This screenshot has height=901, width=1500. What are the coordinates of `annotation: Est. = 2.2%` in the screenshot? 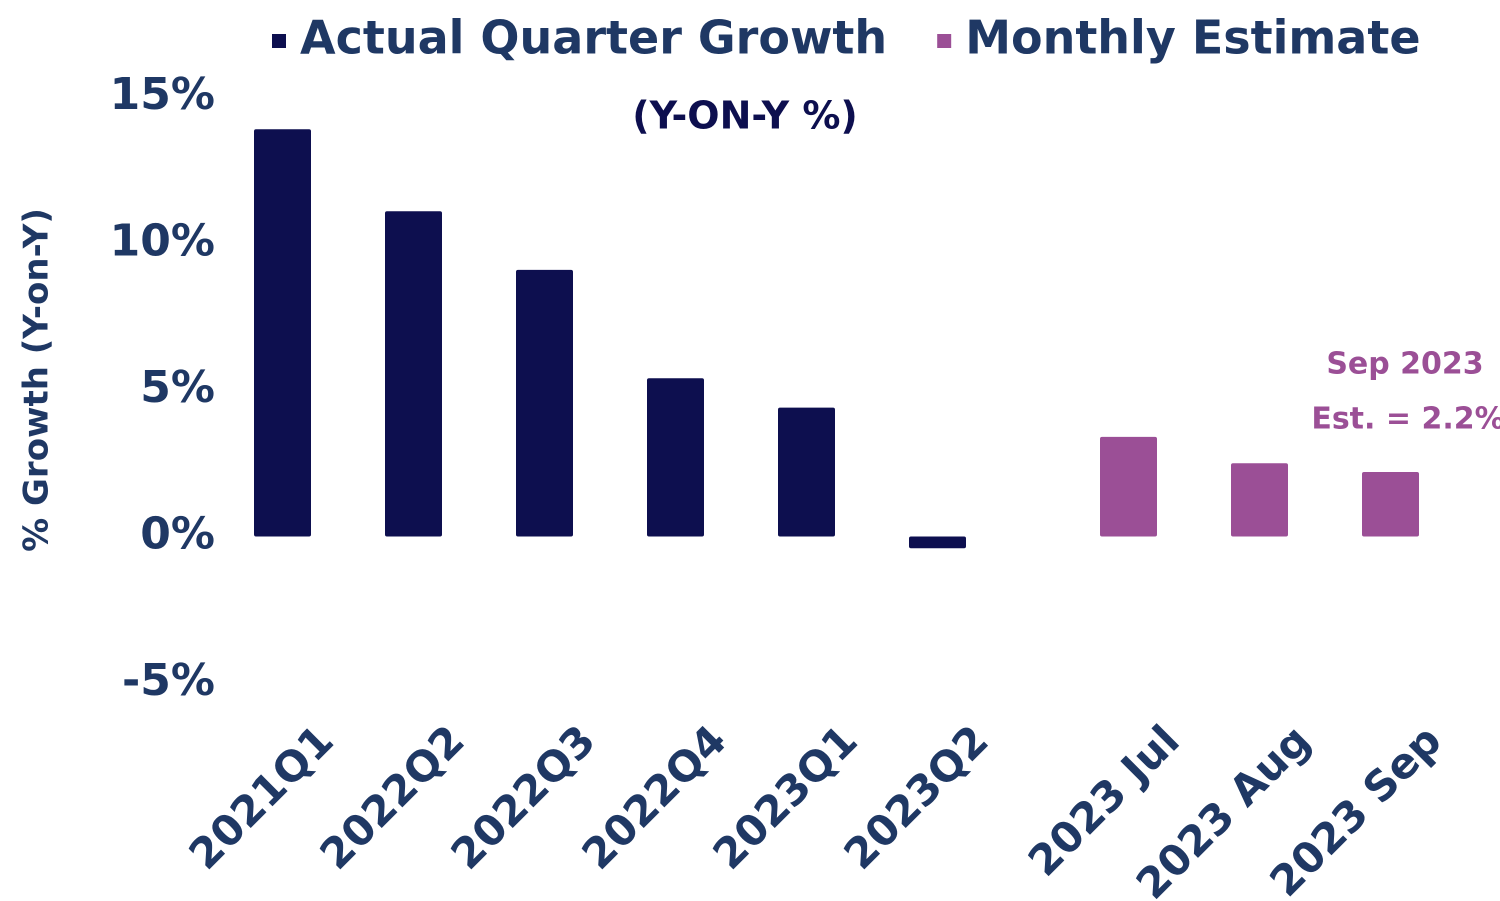 It's located at (1405, 419).